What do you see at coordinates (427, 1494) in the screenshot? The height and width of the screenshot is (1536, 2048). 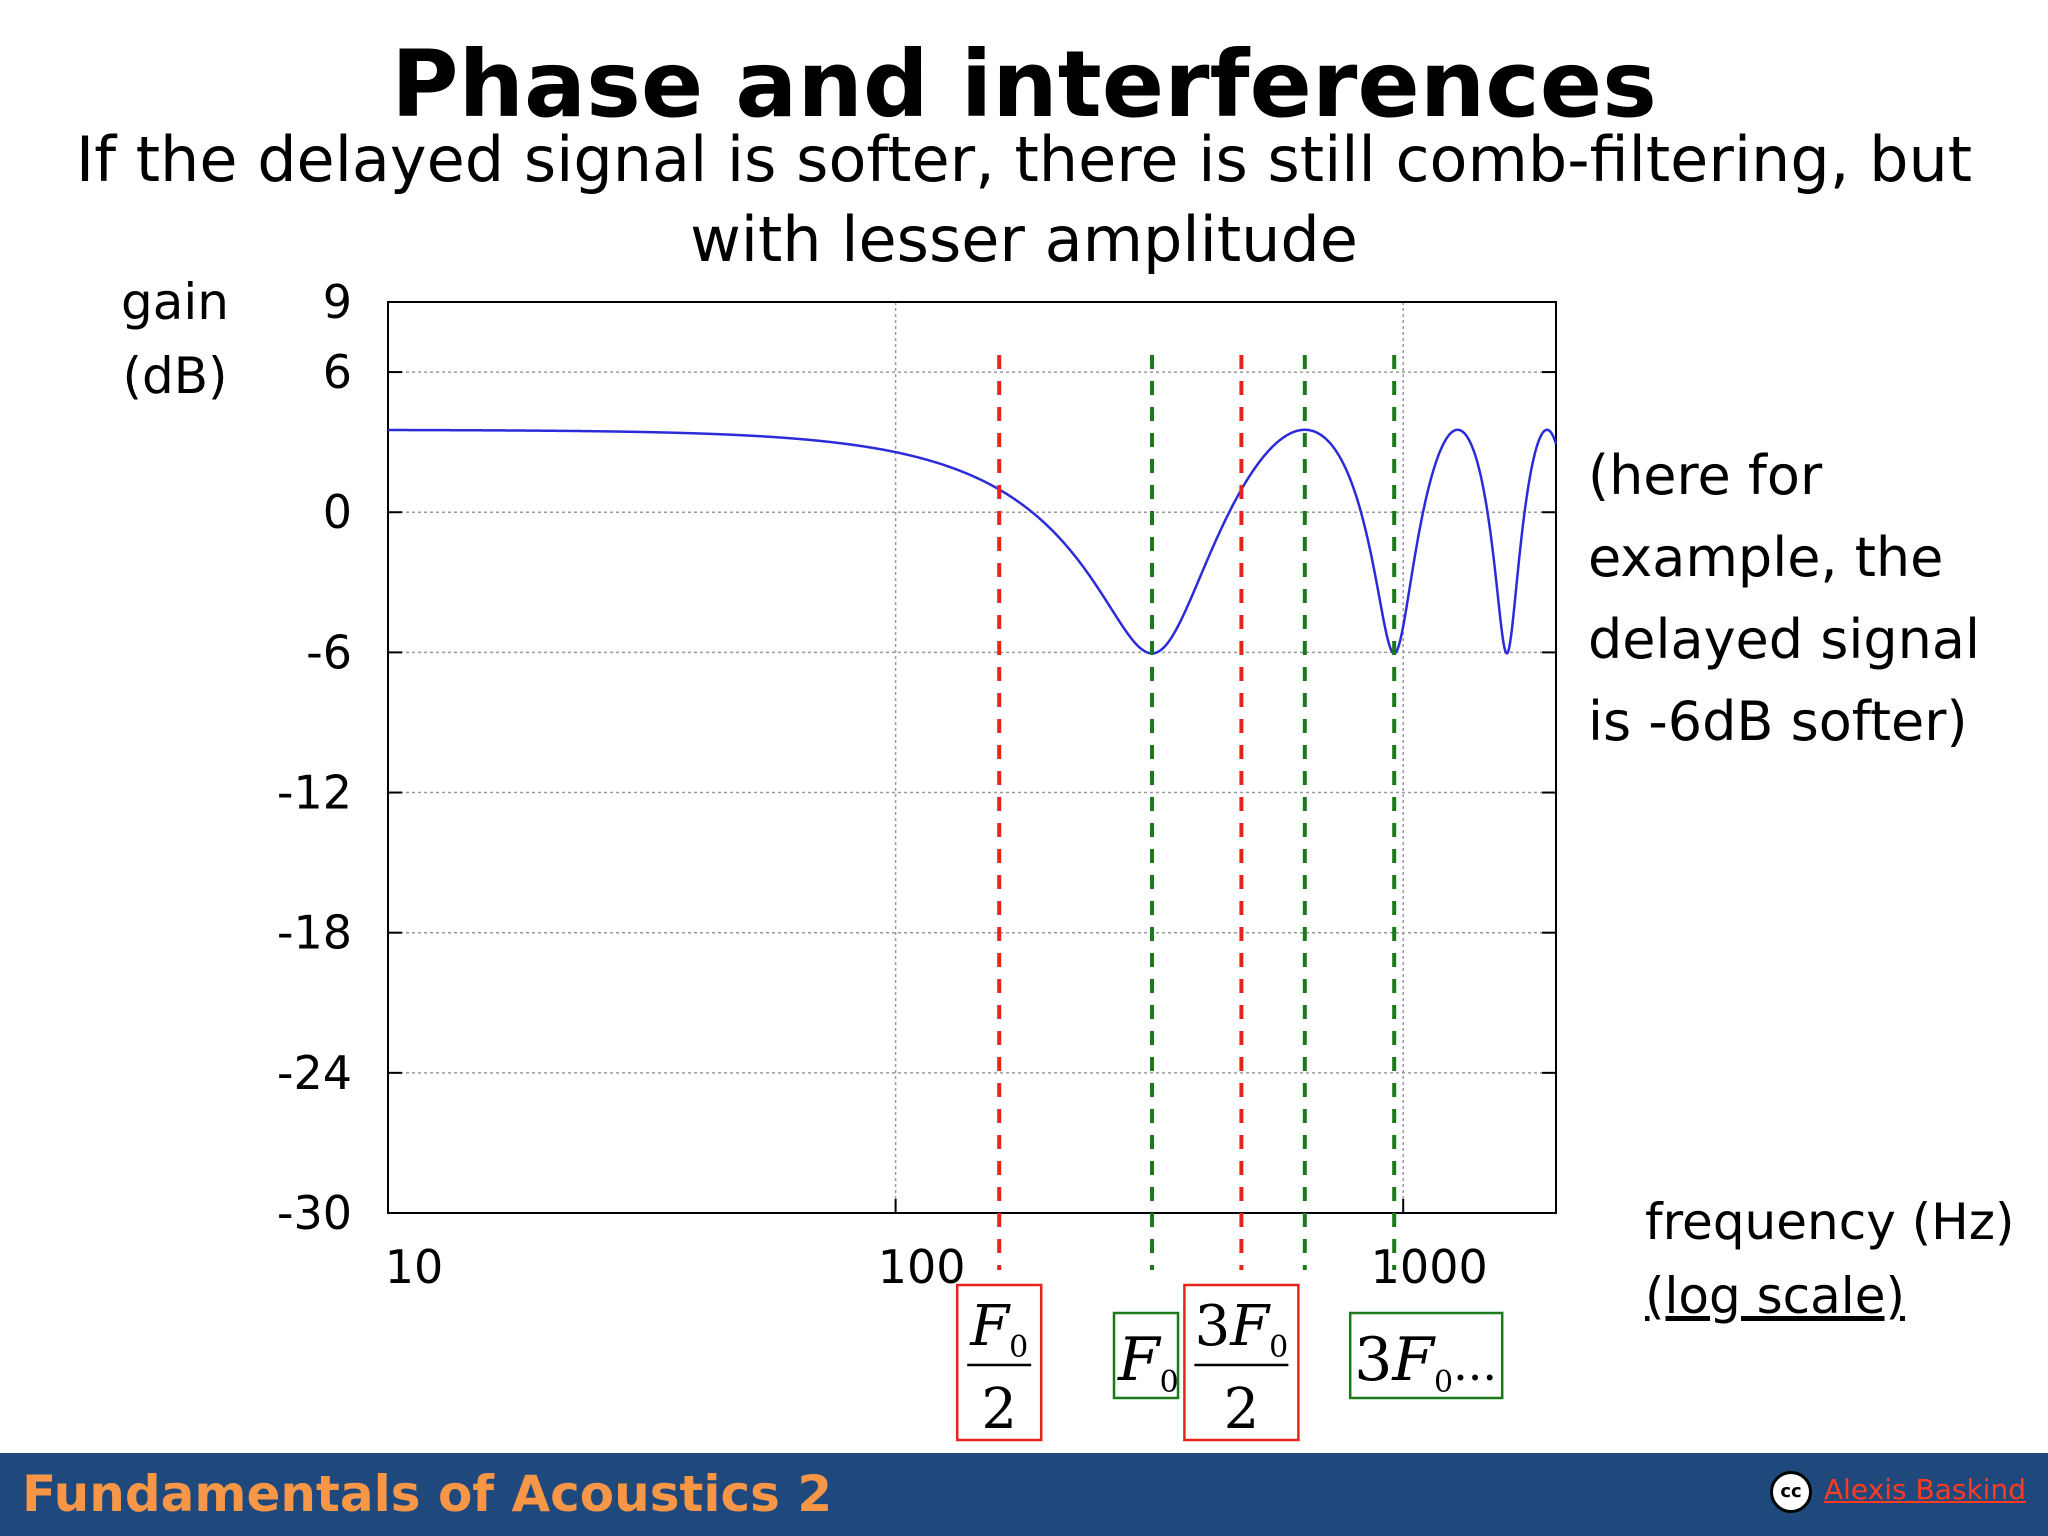 I see `course-title: Fundamentals of Acoustics 2` at bounding box center [427, 1494].